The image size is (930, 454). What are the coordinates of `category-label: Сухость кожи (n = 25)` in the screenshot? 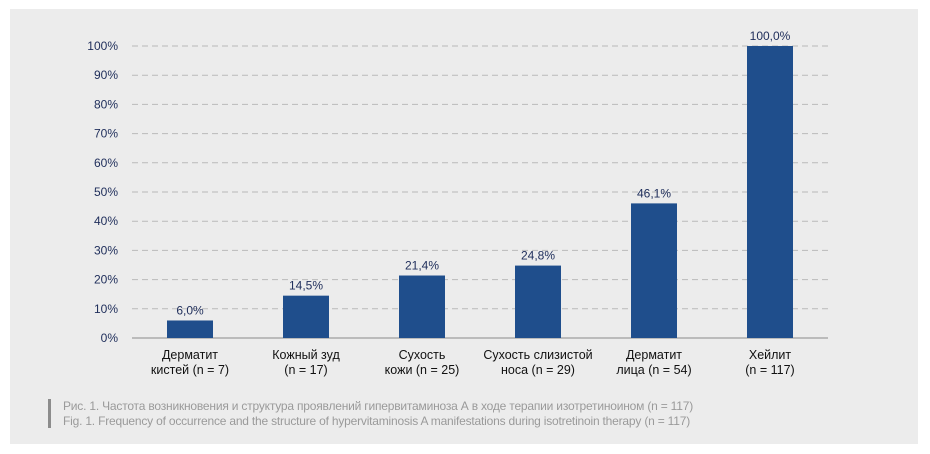 It's located at (422, 362).